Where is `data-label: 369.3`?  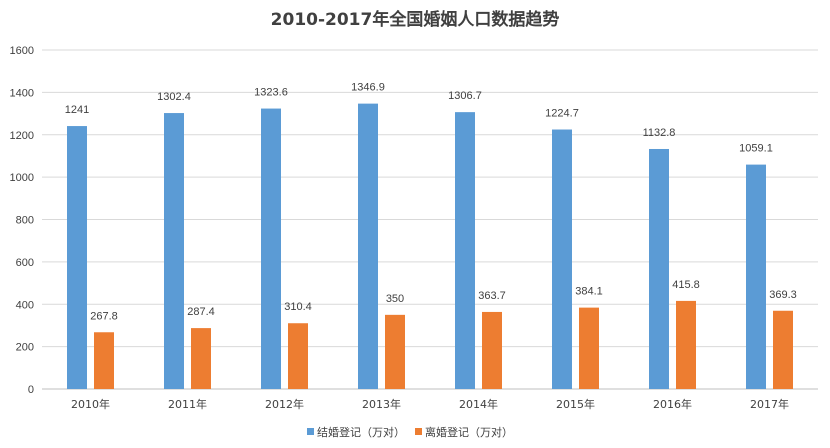
data-label: 369.3 is located at coordinates (783, 295).